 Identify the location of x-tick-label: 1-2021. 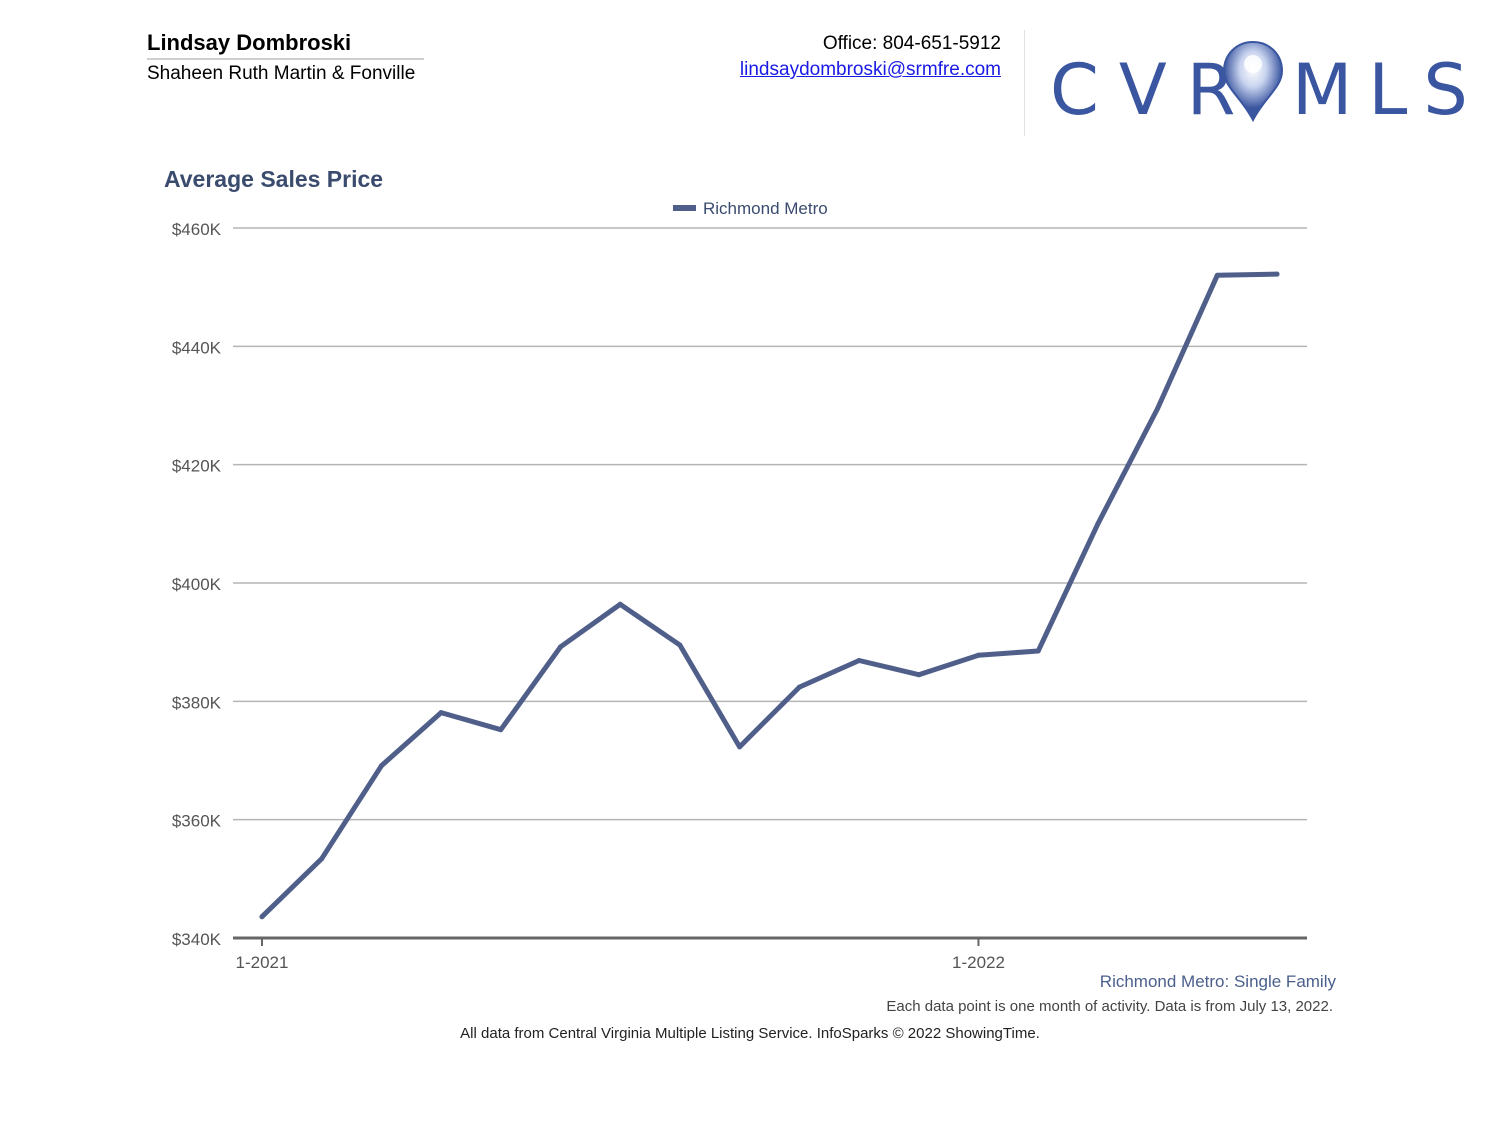
(262, 962).